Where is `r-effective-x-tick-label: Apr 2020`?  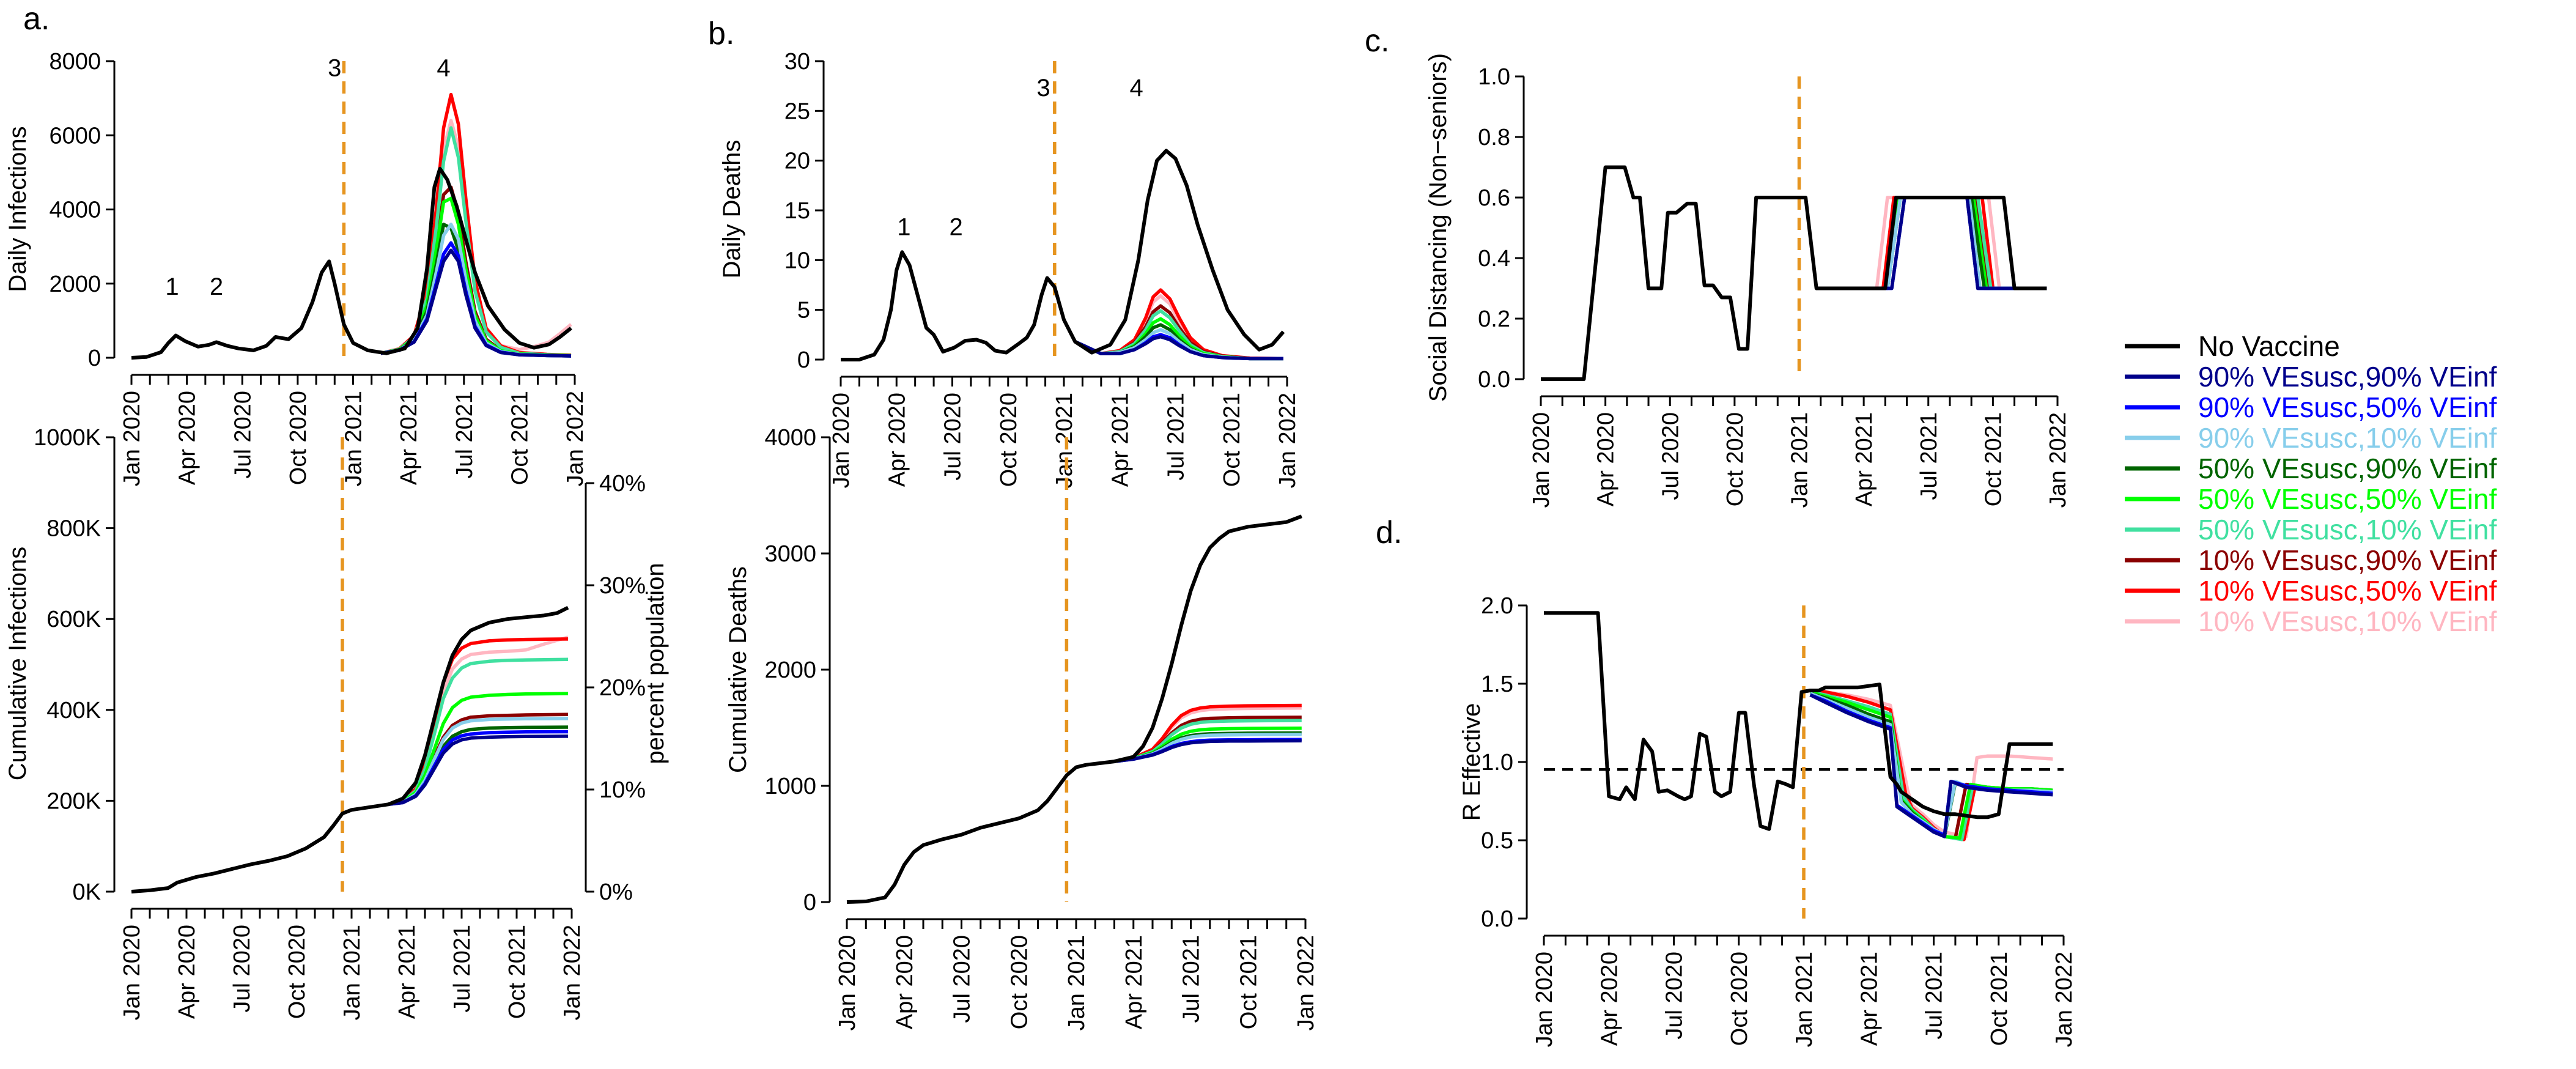 r-effective-x-tick-label: Apr 2020 is located at coordinates (1609, 999).